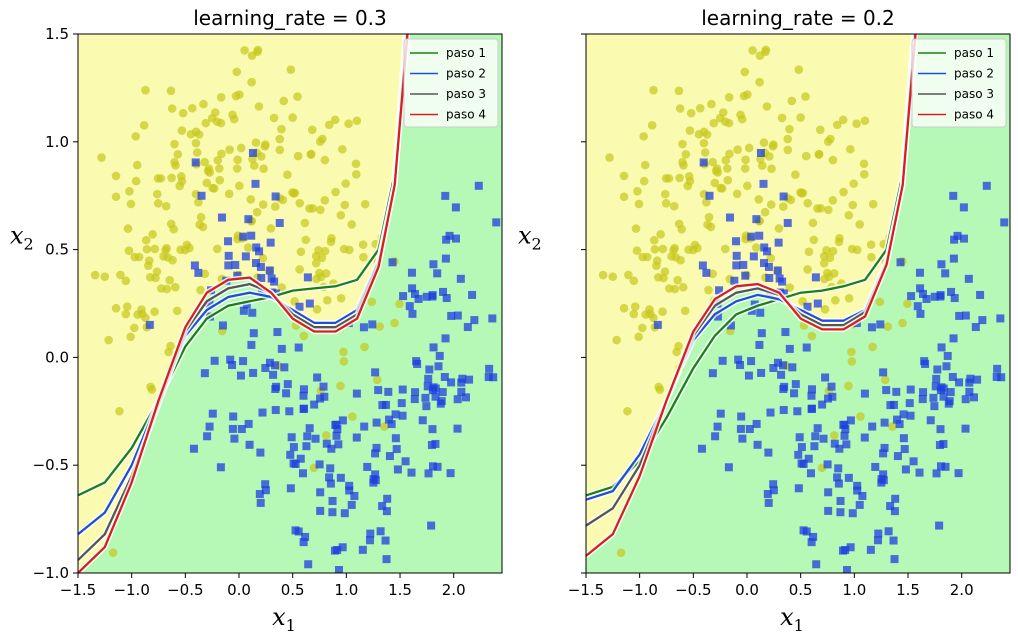 Image resolution: width=1018 pixels, height=640 pixels. I want to click on y-tick-label: 1.0, so click(57, 142).